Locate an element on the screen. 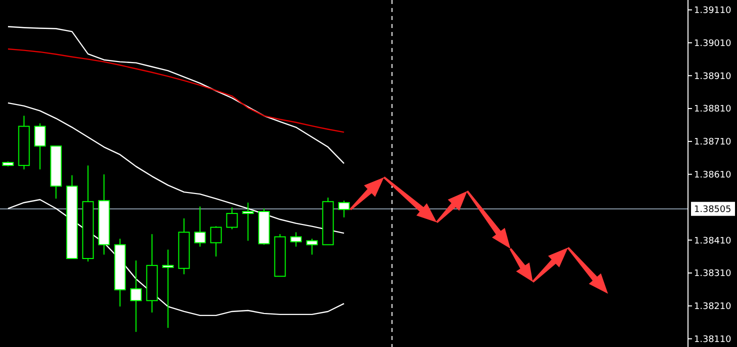  y-tick-label: 1.38110 is located at coordinates (713, 339).